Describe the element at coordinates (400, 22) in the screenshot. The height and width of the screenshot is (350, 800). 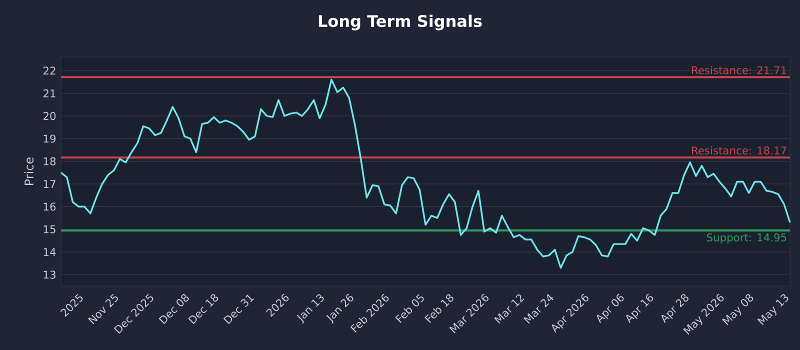
I see `chart-title: Long Term Signals` at that location.